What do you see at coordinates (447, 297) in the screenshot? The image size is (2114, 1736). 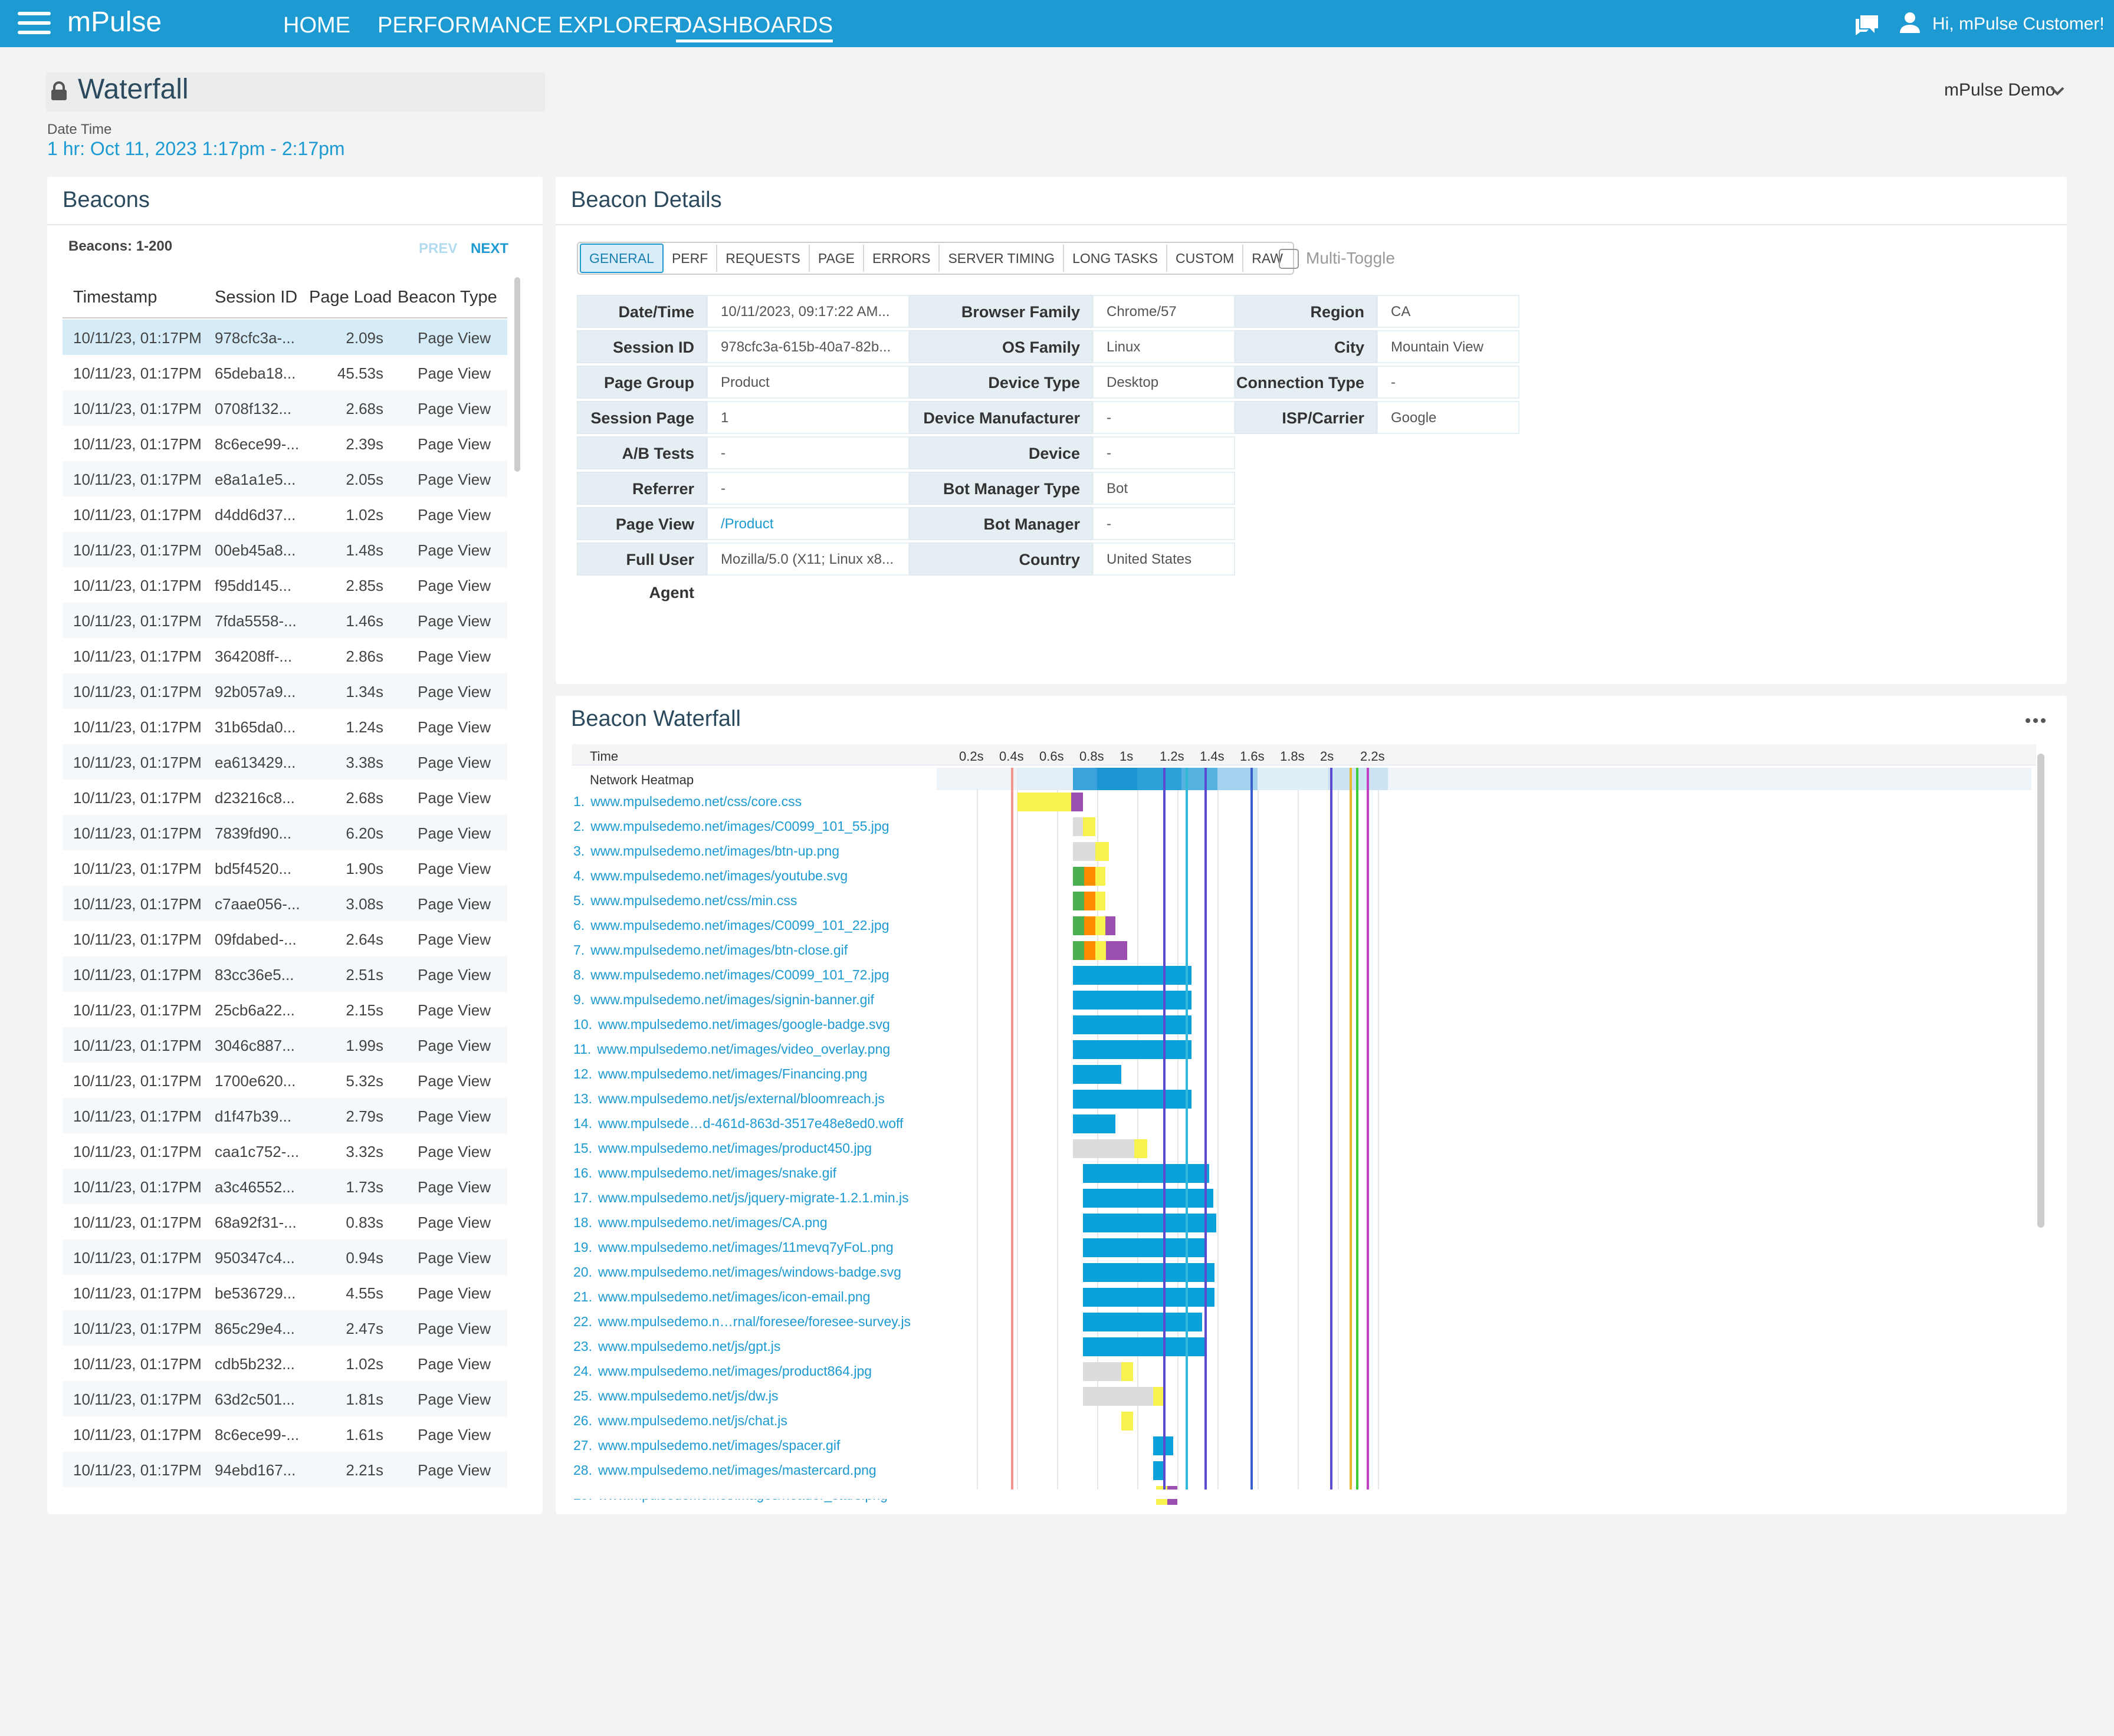 I see `col-beacon-type: Beacon Type` at bounding box center [447, 297].